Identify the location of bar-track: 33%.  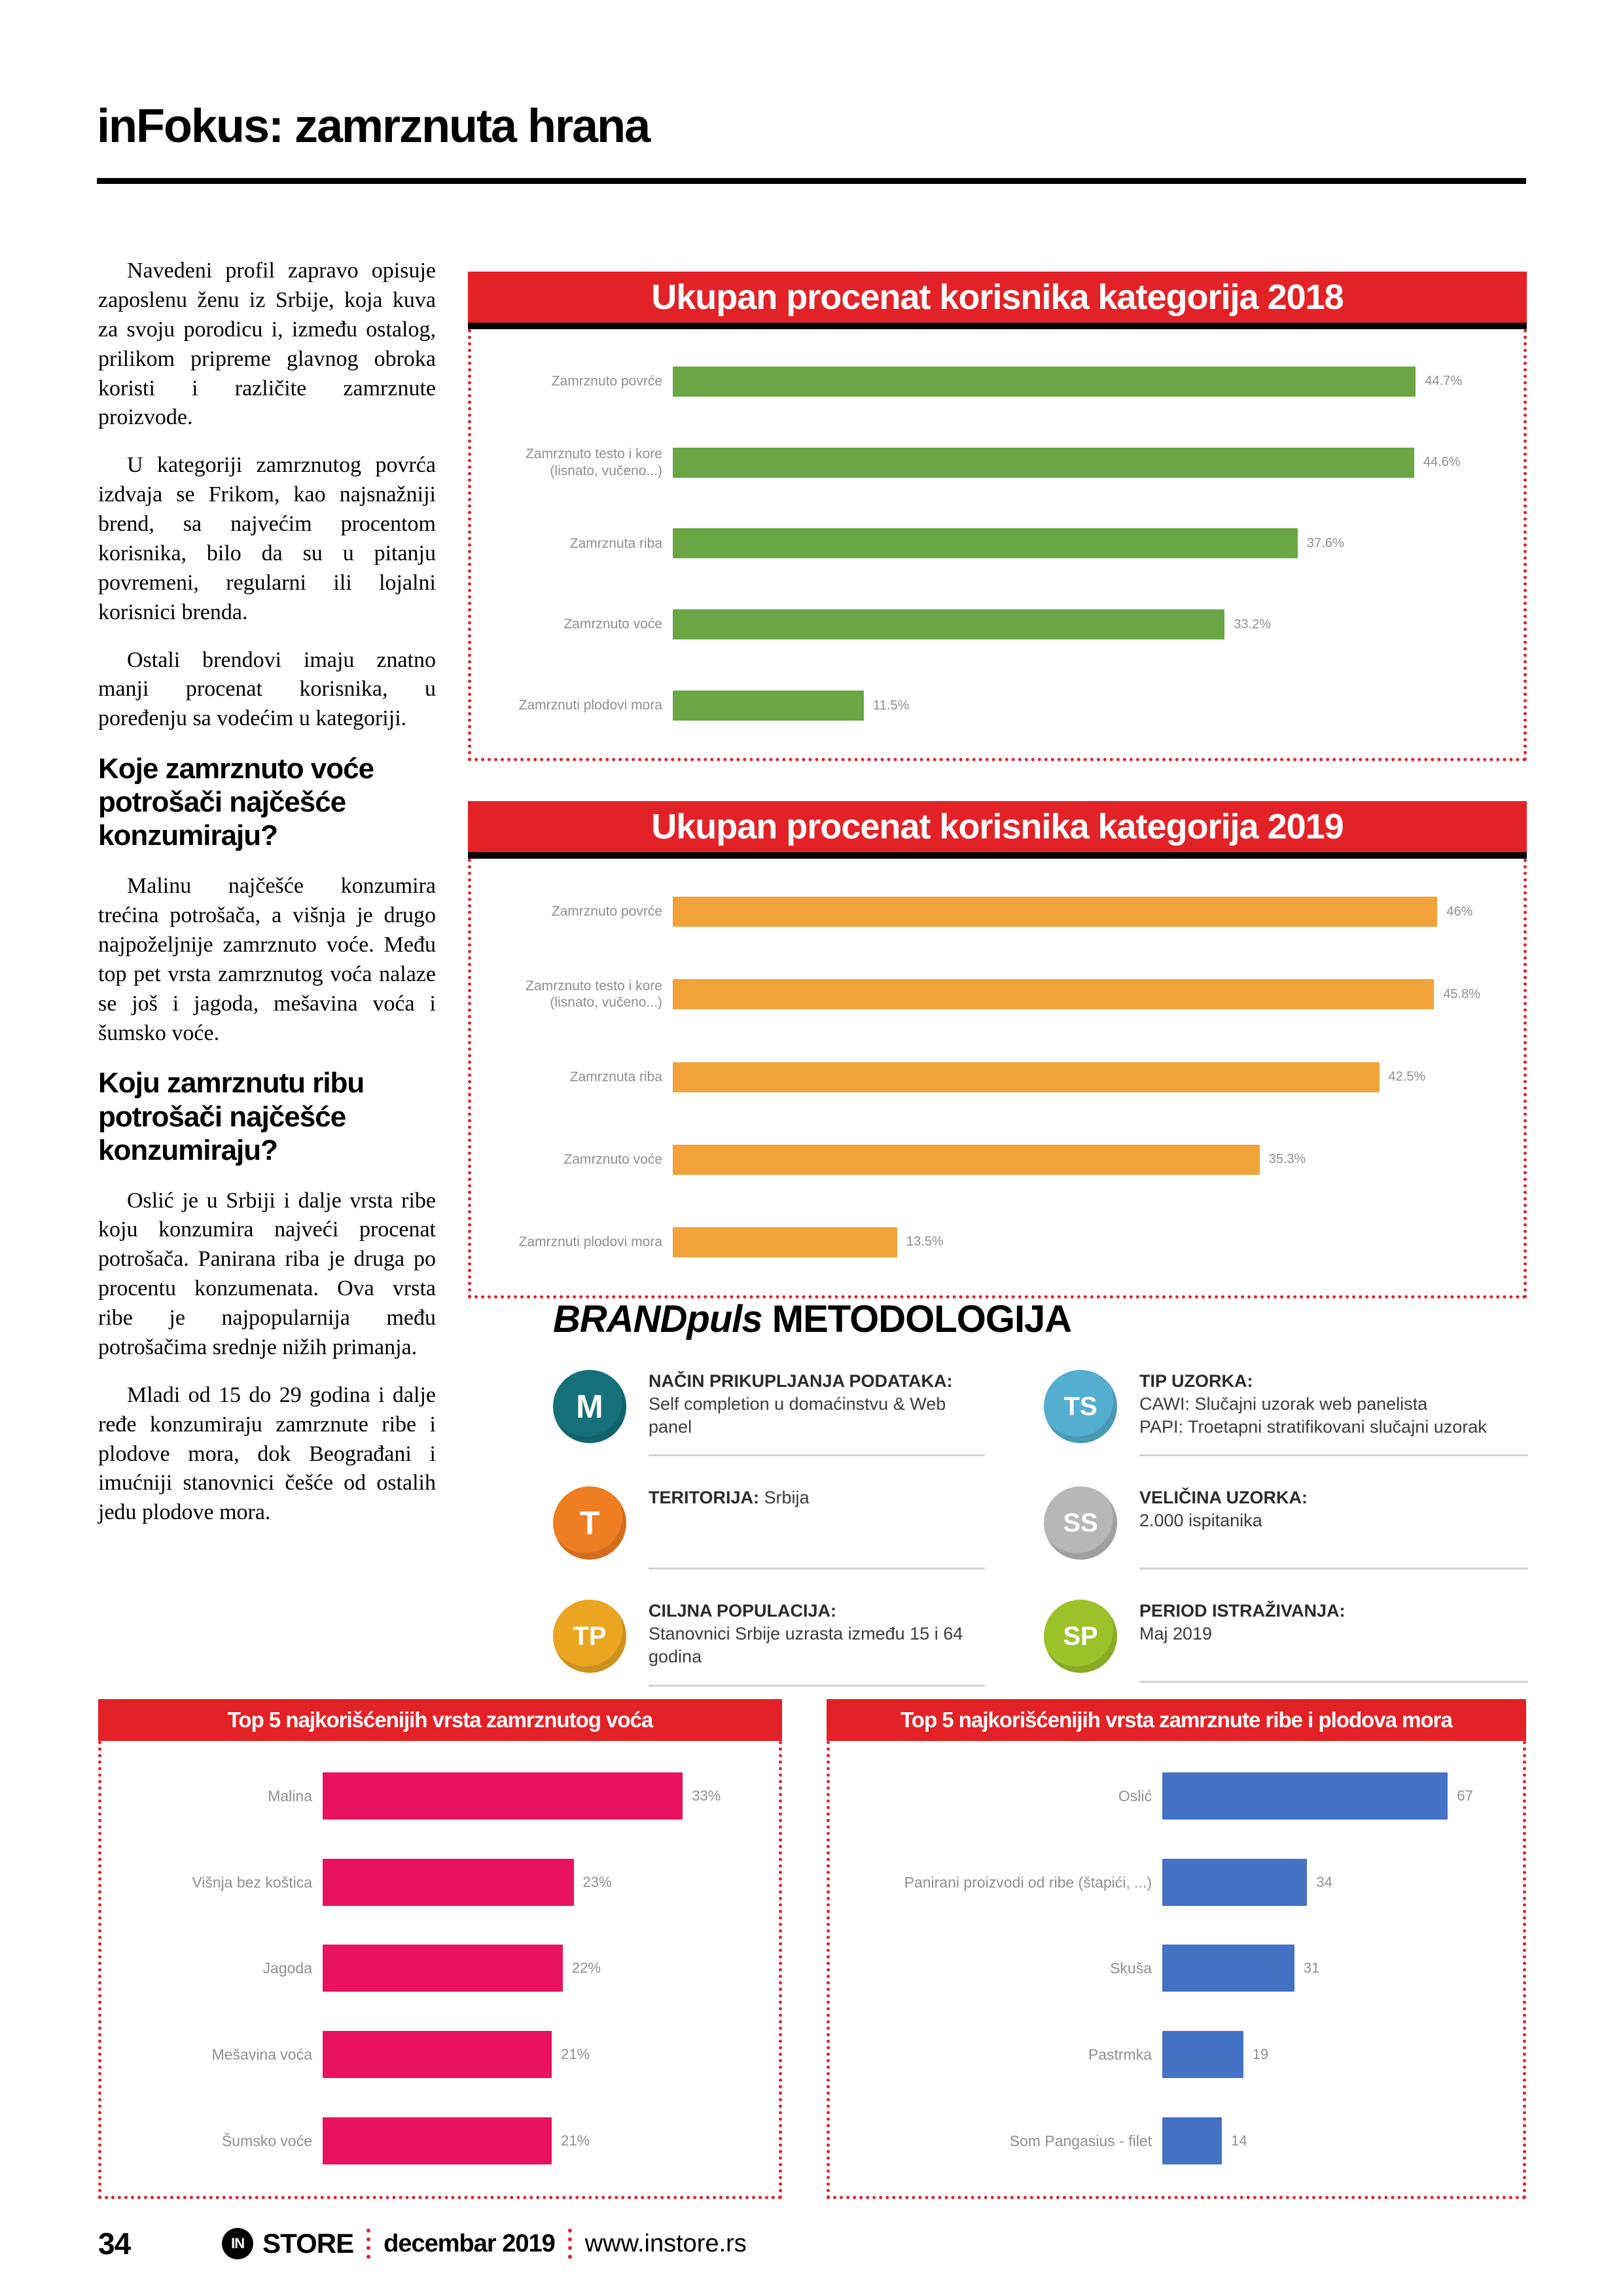
(541, 1796).